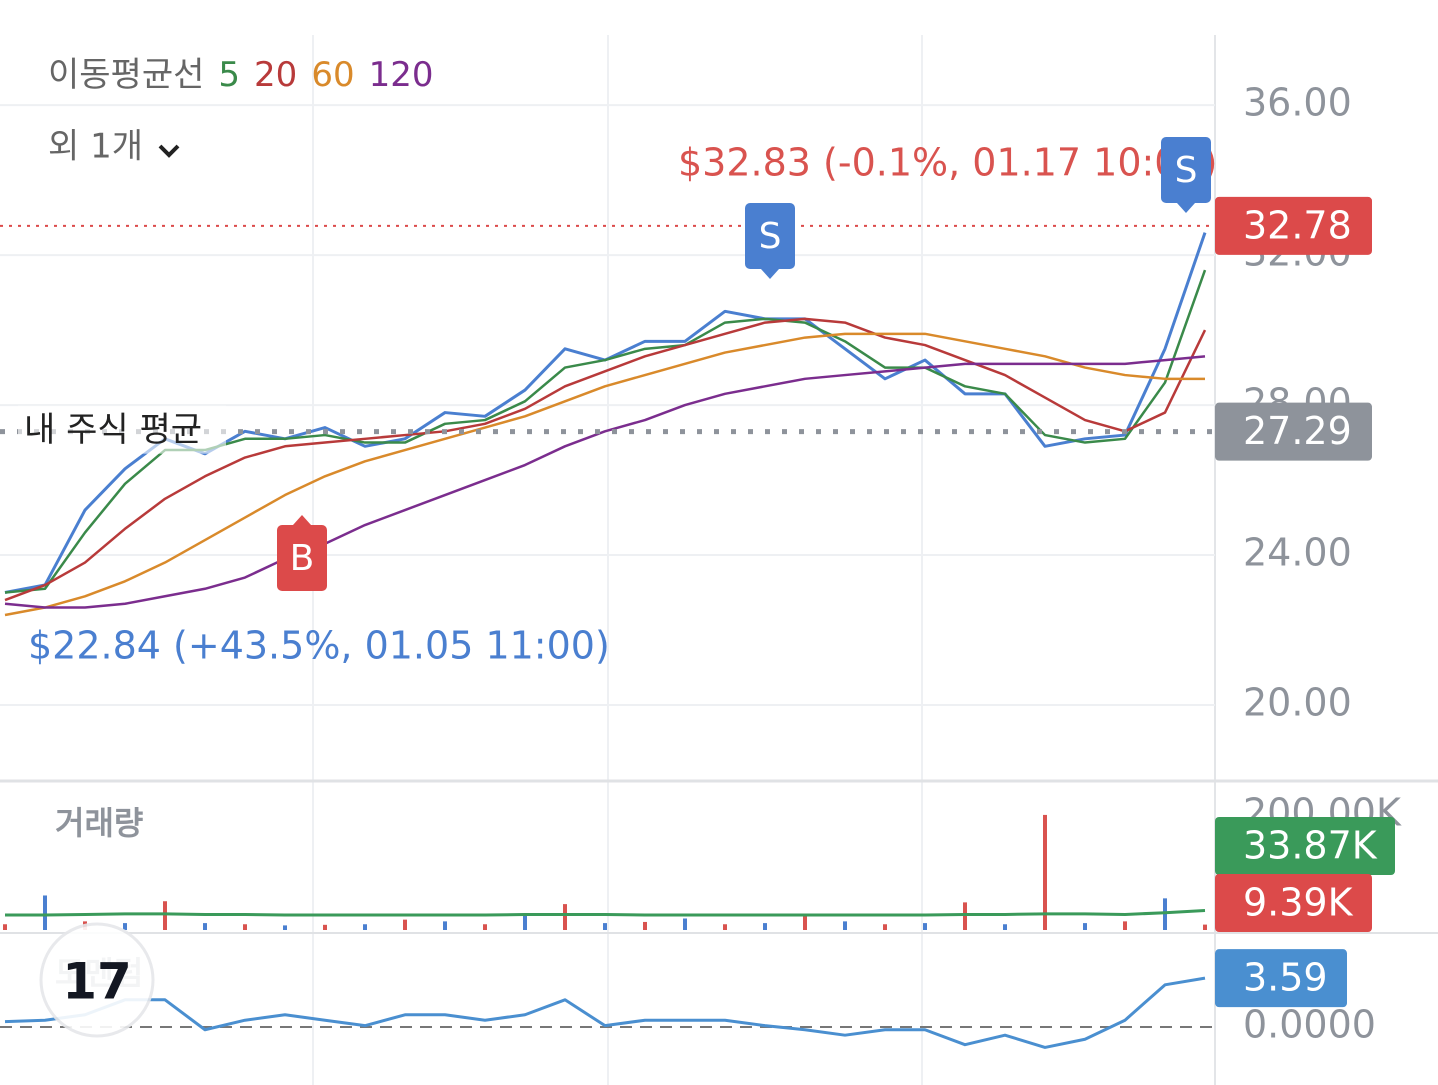  Describe the element at coordinates (99, 823) in the screenshot. I see `panel-title: 거래량` at that location.